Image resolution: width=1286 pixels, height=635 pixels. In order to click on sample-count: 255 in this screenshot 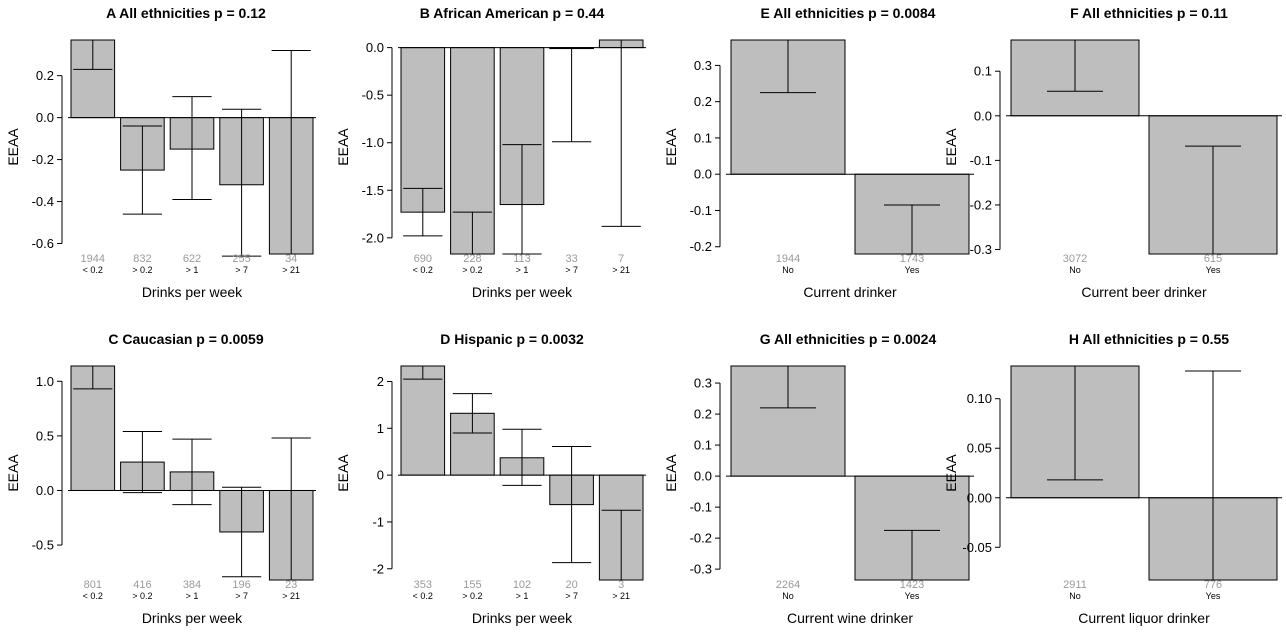, I will do `click(241, 259)`.